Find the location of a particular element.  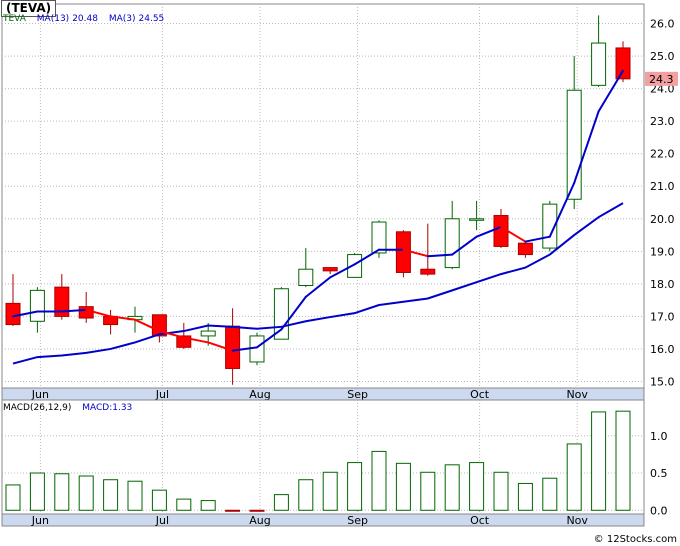

price-x-axis-band is located at coordinates (323, 394).